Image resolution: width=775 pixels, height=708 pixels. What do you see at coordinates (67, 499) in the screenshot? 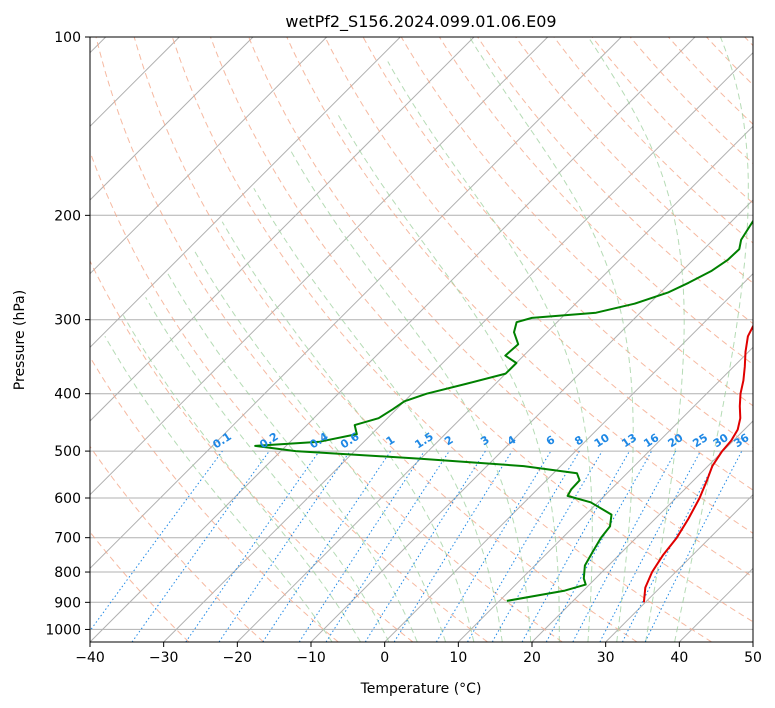
I see `y-tick-label: 600` at bounding box center [67, 499].